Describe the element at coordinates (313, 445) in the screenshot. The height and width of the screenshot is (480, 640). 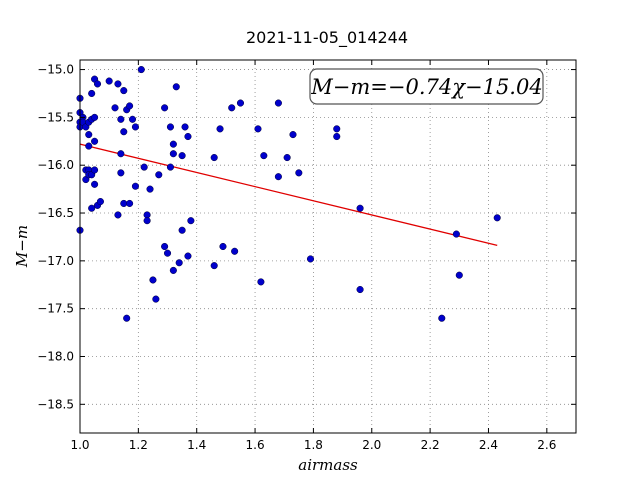
I see `x-tick-label: 1.8` at that location.